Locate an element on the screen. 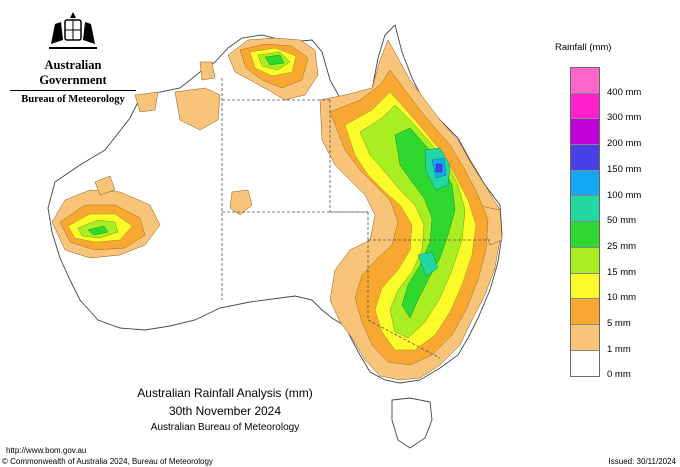 This screenshot has height=467, width=680. legend-label: 100 mm is located at coordinates (624, 195).